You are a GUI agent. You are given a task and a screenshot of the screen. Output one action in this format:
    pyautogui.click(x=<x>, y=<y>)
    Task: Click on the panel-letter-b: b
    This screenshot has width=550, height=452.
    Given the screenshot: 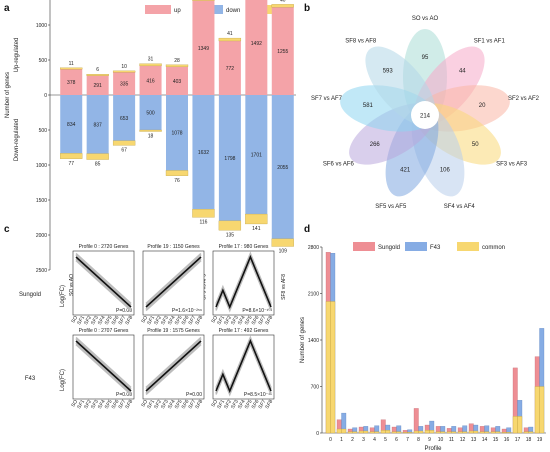 What is the action you would take?
    pyautogui.click(x=307, y=8)
    